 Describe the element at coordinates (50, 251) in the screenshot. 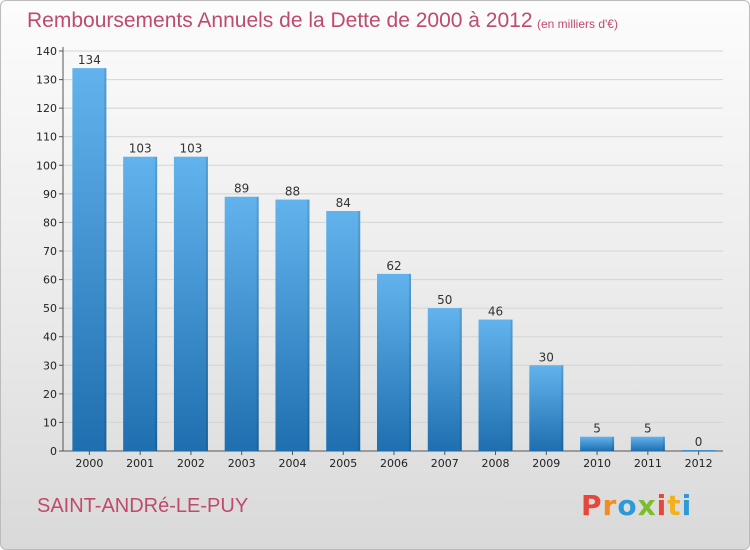

I see `y-tick-label: 70` at that location.